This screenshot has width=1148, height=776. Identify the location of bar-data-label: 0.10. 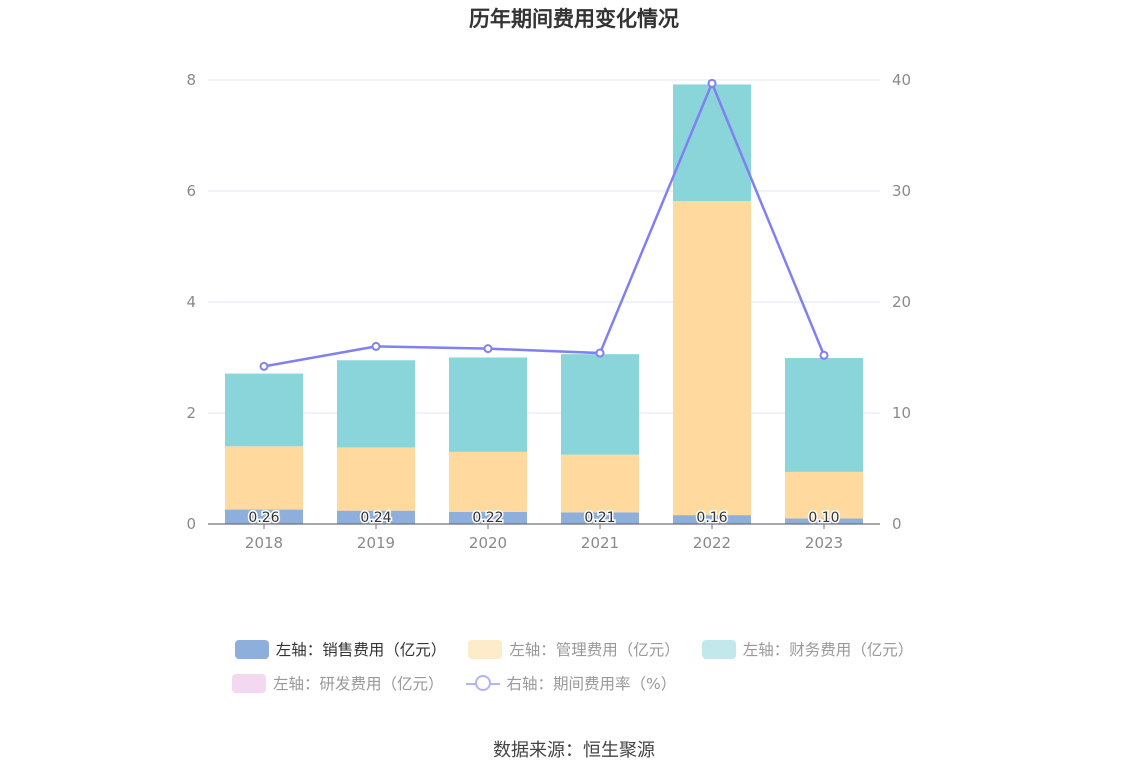
(823, 518).